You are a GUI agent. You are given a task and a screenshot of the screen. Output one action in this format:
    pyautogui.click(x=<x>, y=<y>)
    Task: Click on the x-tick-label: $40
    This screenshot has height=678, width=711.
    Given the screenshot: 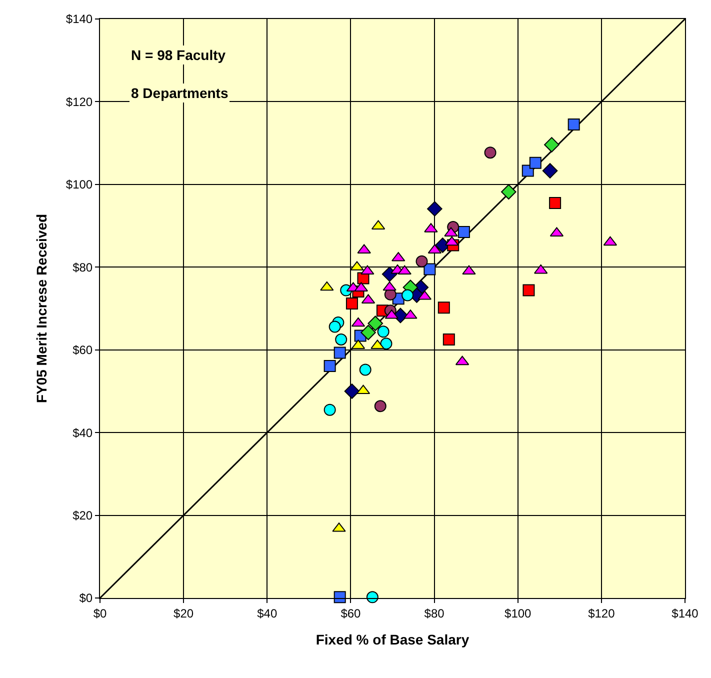 What is the action you would take?
    pyautogui.click(x=267, y=613)
    